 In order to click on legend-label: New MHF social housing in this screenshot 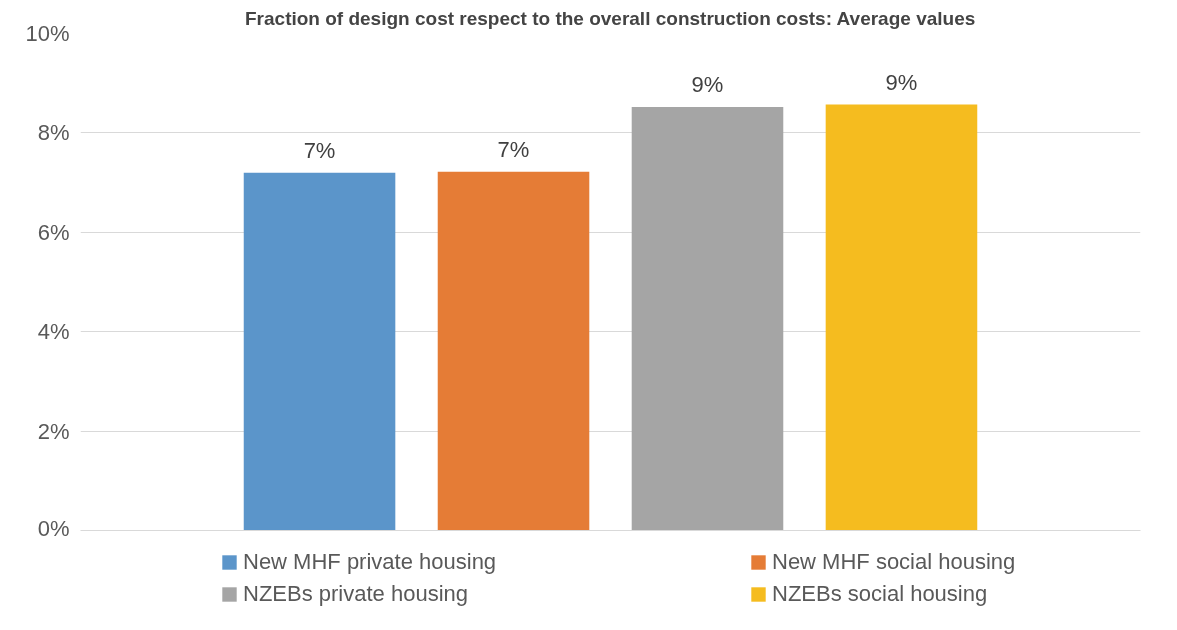, I will do `click(894, 562)`.